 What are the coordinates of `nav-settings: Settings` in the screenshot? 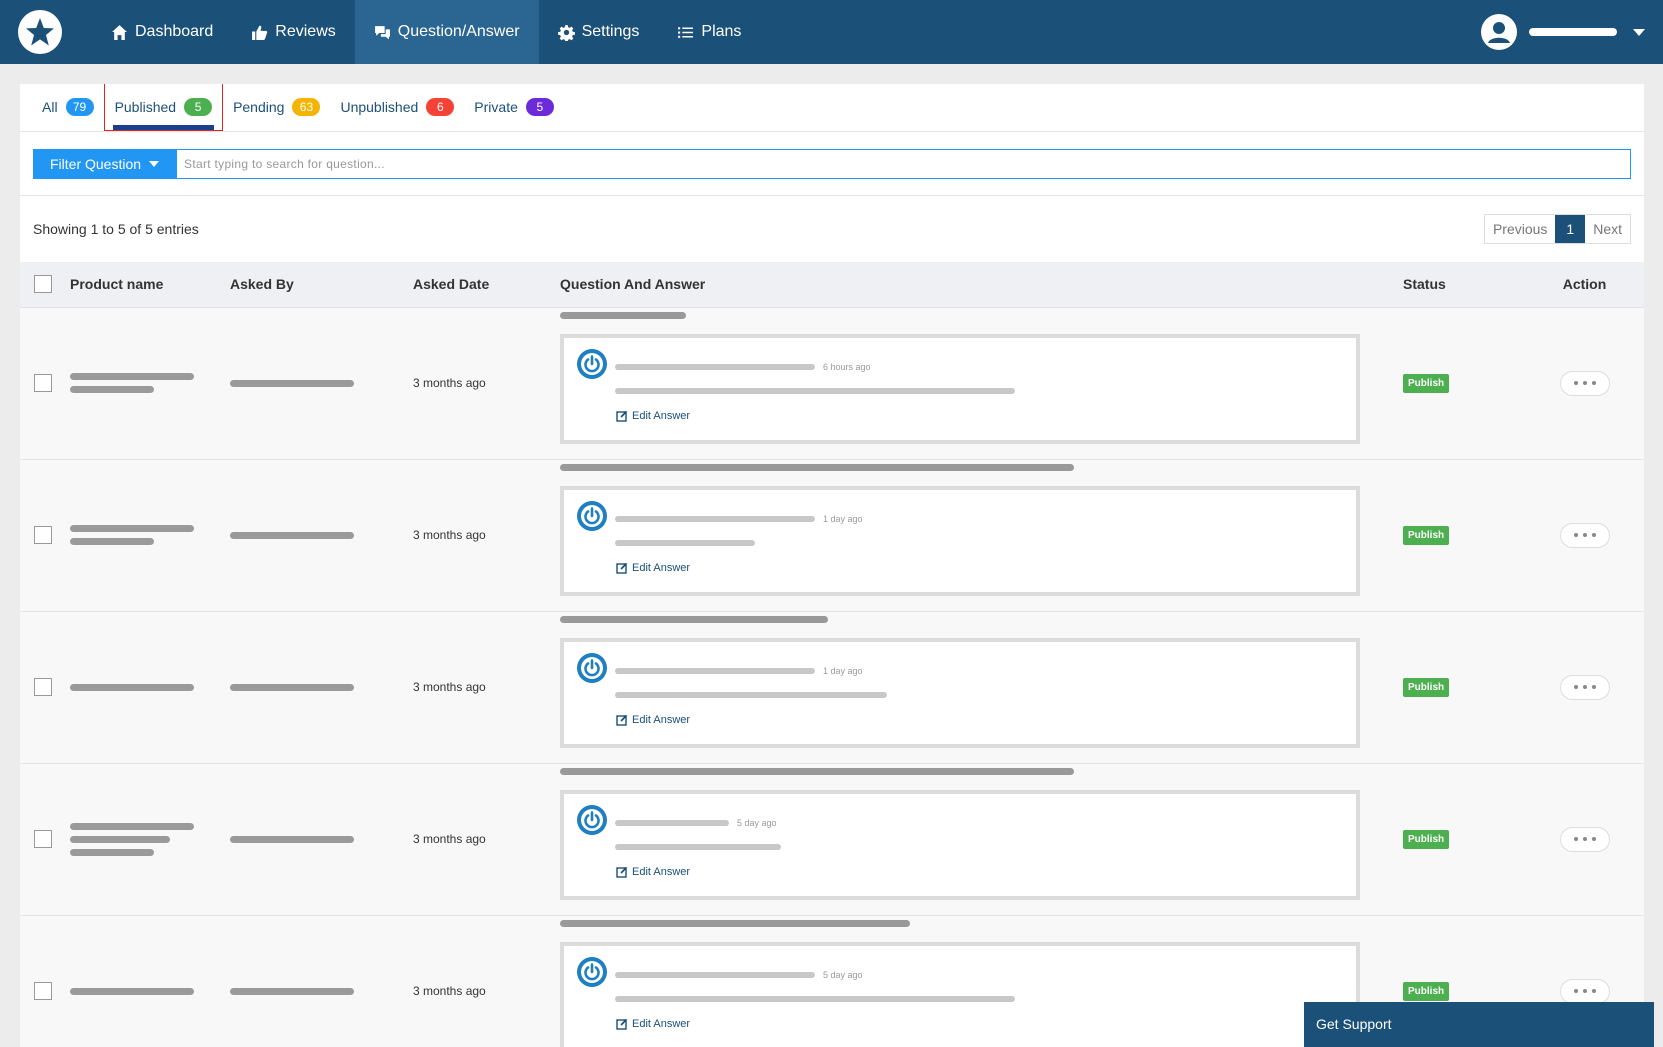 It's located at (599, 32).